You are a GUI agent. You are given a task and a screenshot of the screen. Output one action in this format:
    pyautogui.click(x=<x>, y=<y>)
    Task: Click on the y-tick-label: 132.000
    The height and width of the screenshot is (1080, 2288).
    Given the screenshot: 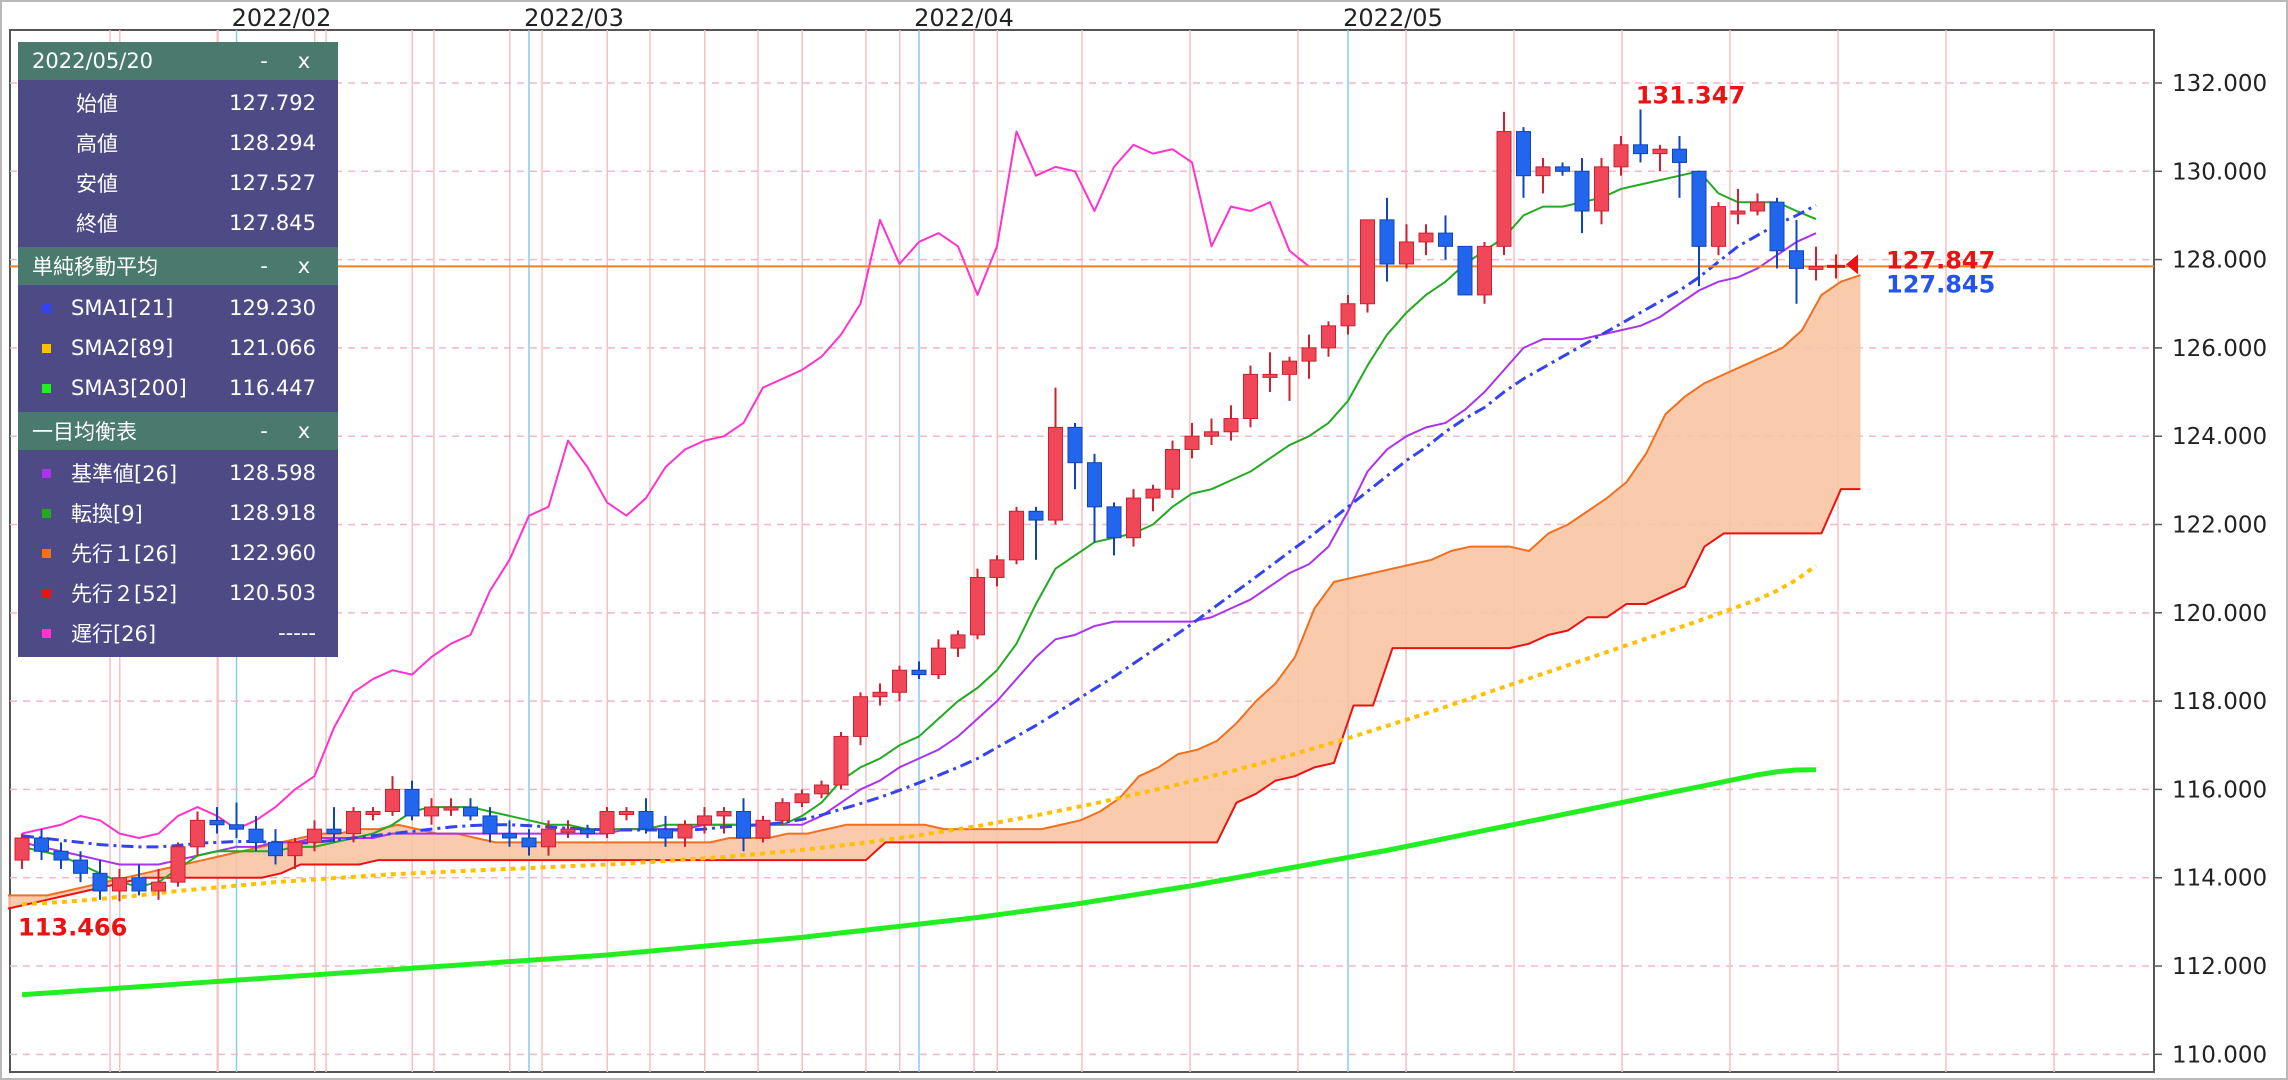 What is the action you would take?
    pyautogui.click(x=2219, y=84)
    